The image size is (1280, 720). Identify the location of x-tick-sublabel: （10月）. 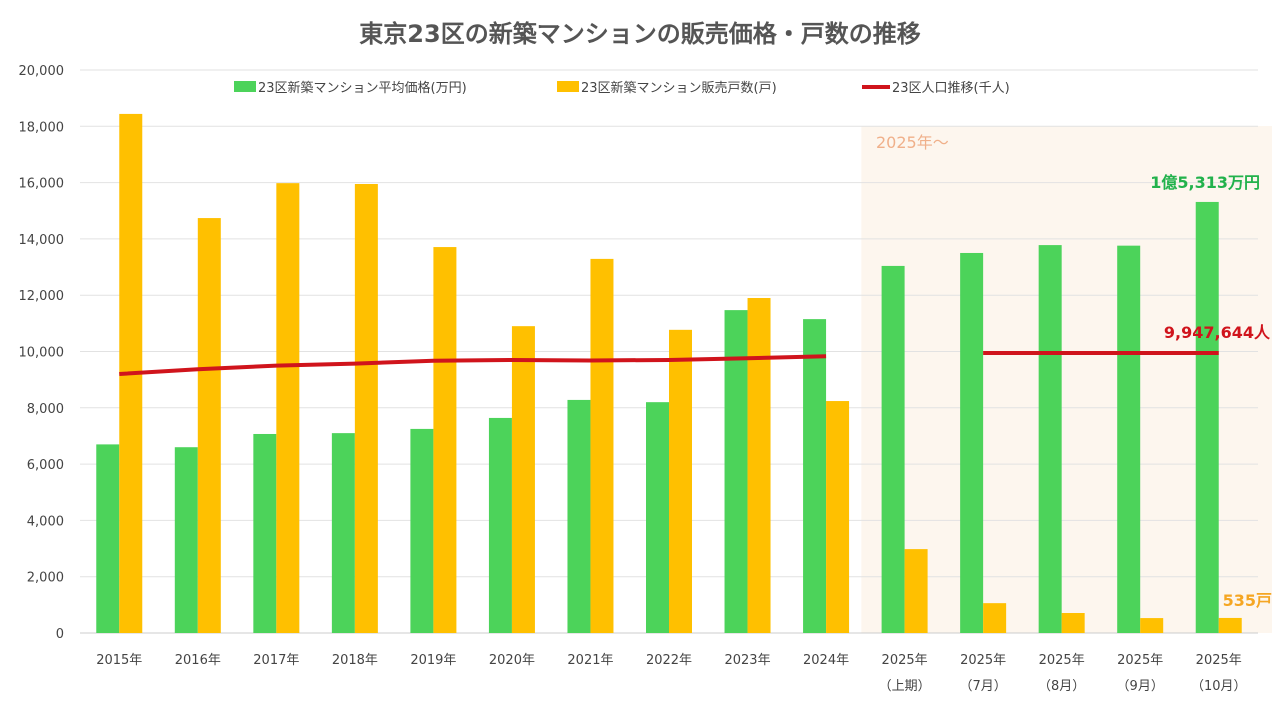
(1219, 686).